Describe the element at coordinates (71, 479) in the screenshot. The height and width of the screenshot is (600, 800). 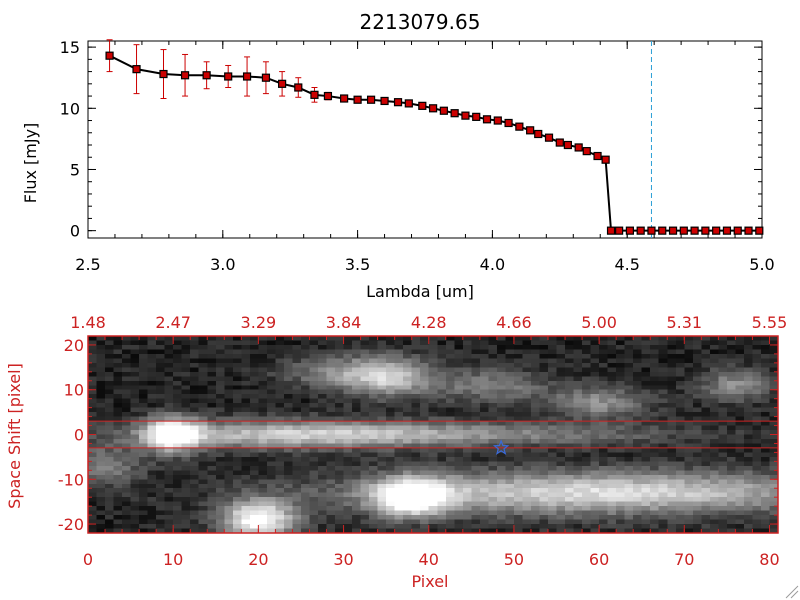
I see `image-y-tick-label: -10` at that location.